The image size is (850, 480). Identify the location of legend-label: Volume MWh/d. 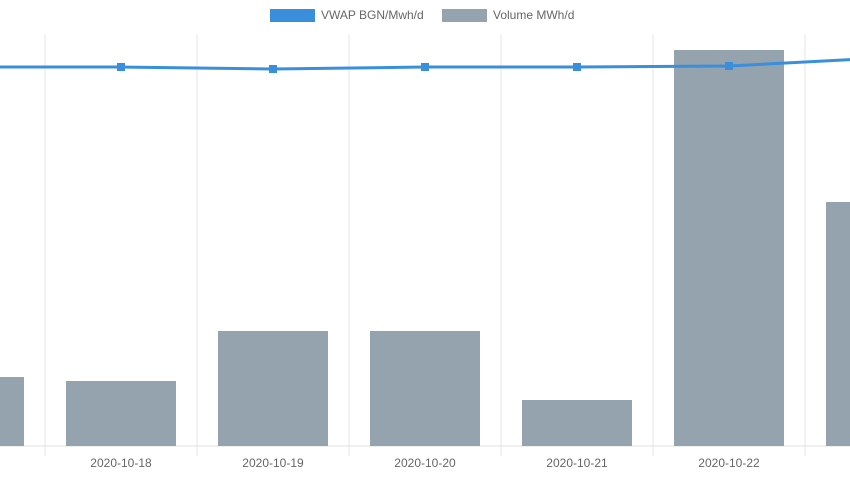
(533, 15).